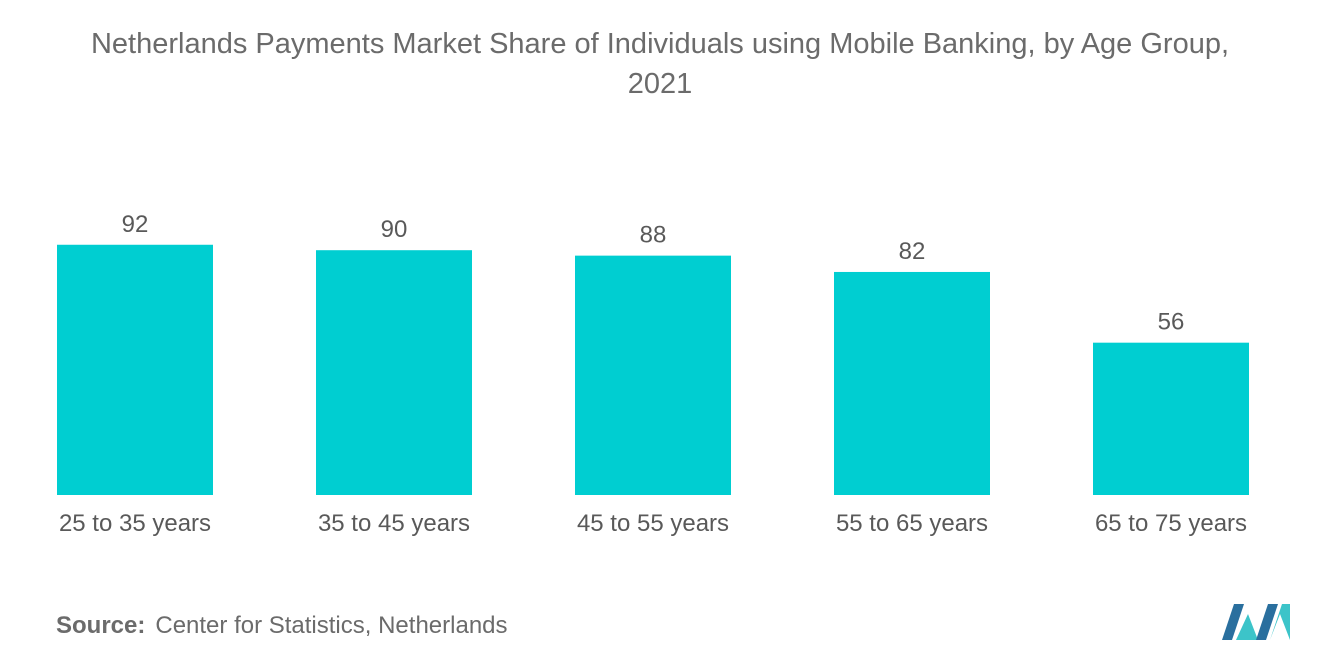 This screenshot has height=665, width=1320. Describe the element at coordinates (1171, 418) in the screenshot. I see `bar-65-to-75-years` at that location.